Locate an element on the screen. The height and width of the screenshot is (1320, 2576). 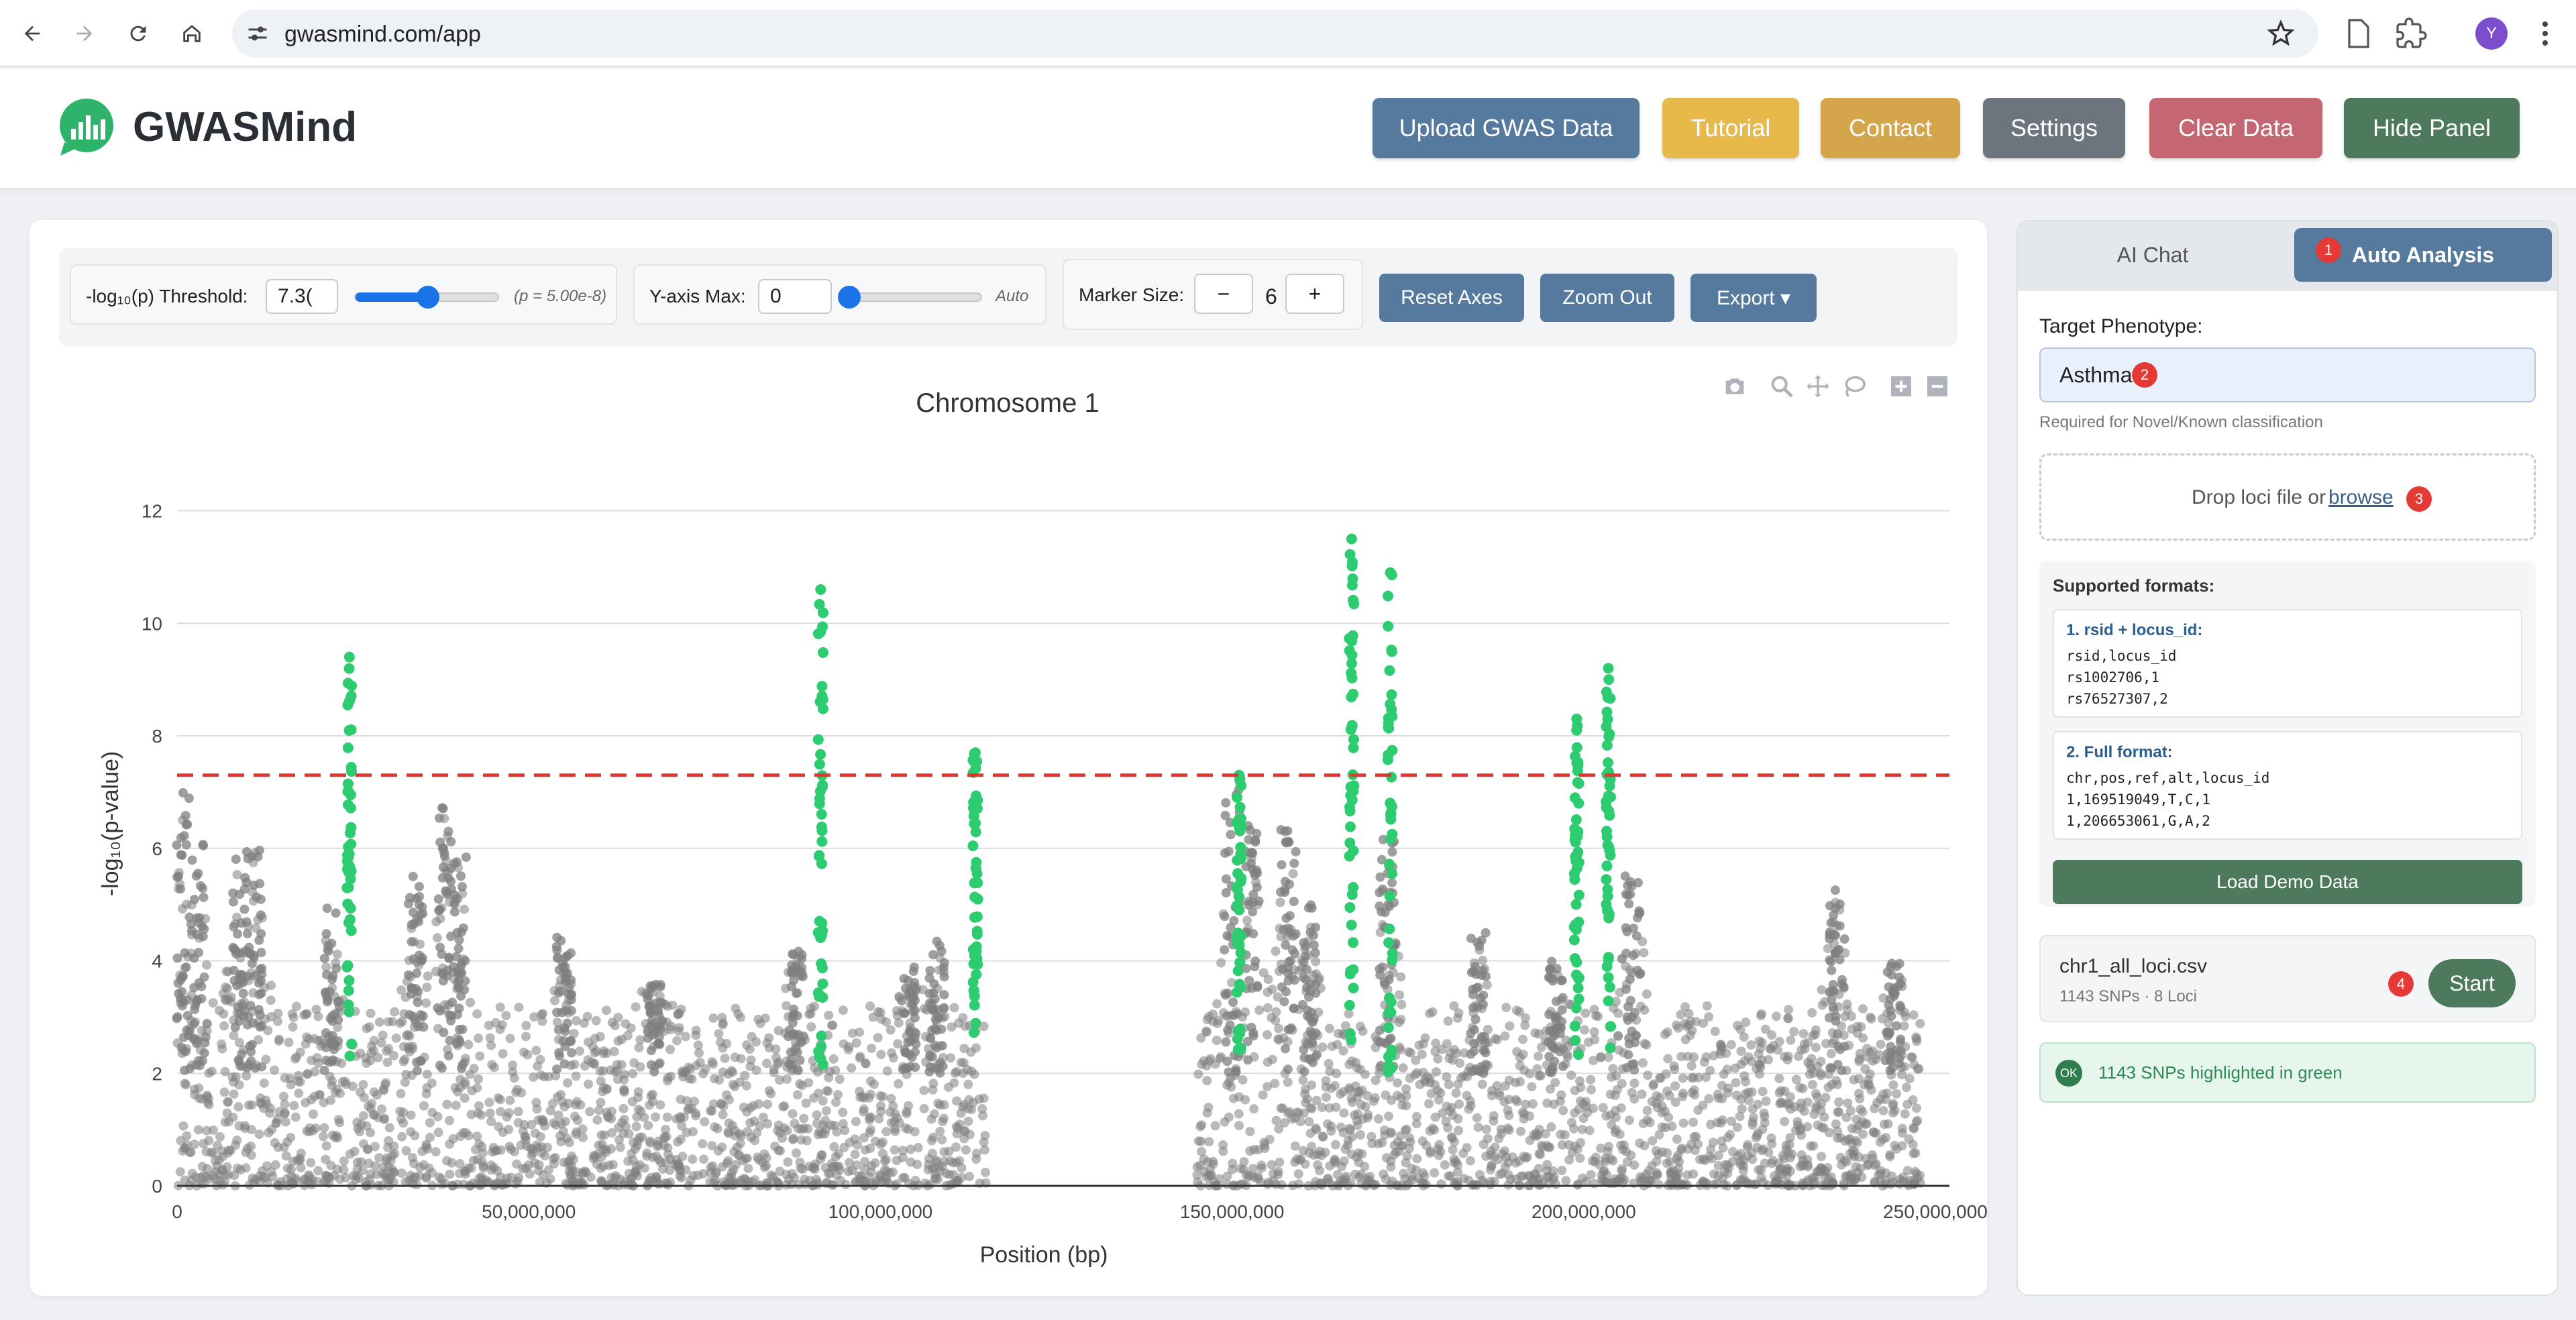
brand-title: GWASMind is located at coordinates (245, 127).